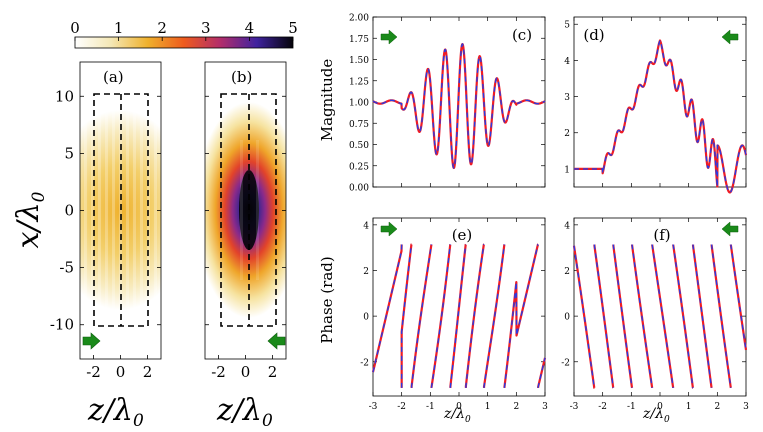  I want to click on panel-c: 0.00 0.25 0.50 0.75 1.00 1.25 1.50 1.75 2.00 (c), so click(447, 104).